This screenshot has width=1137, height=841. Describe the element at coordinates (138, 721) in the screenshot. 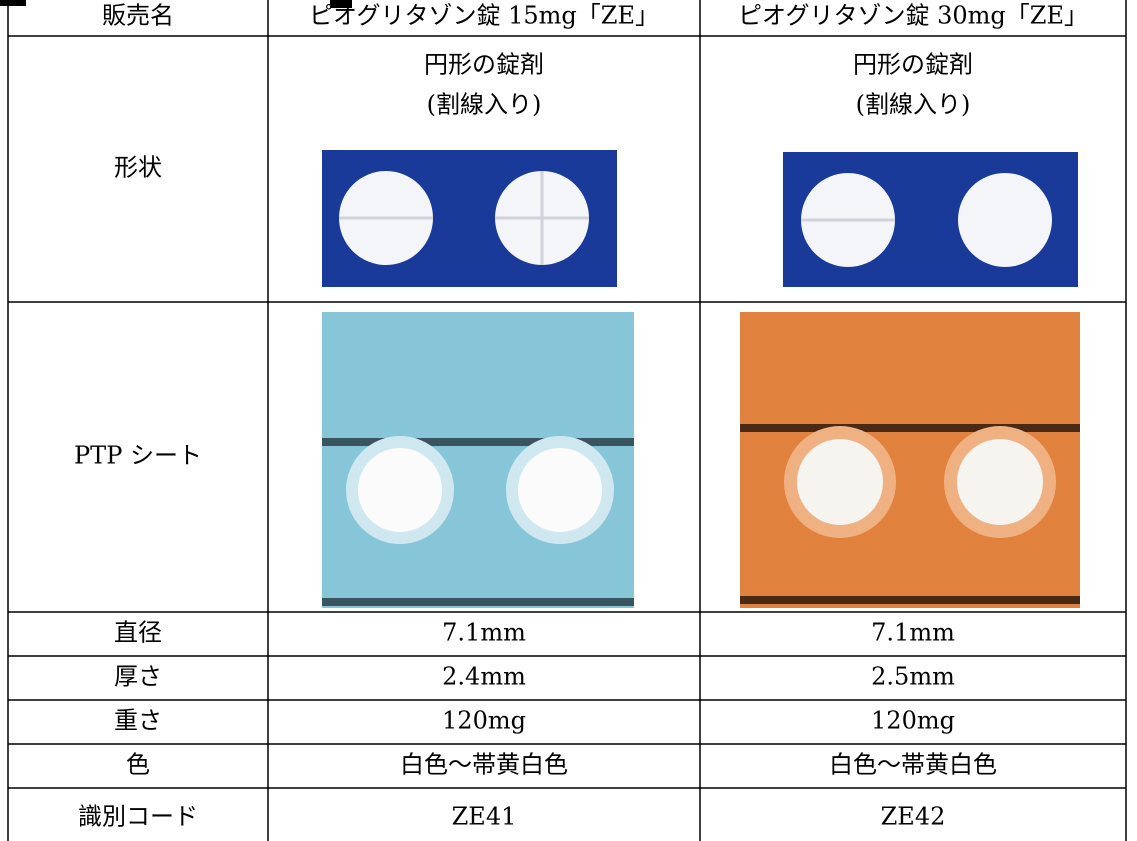

I see `row-label: 重さ` at that location.